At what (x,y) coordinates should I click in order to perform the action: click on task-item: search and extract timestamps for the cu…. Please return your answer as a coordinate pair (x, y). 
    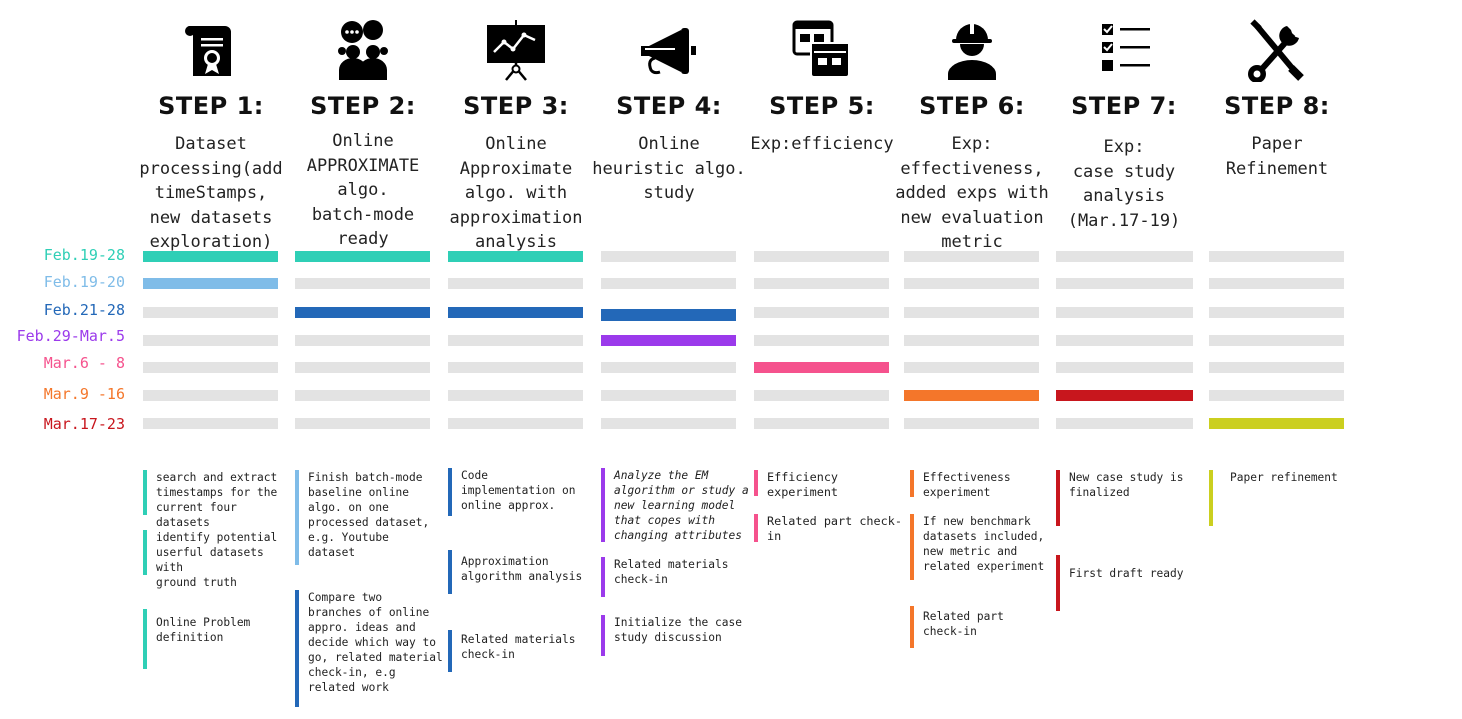
    Looking at the image, I should click on (218, 499).